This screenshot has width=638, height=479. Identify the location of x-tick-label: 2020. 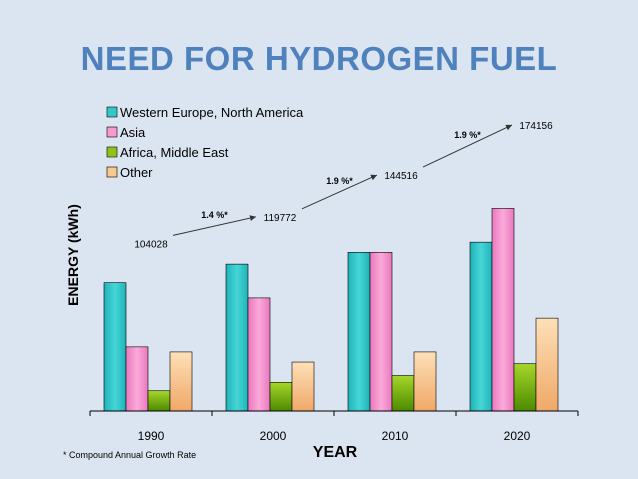
(517, 436).